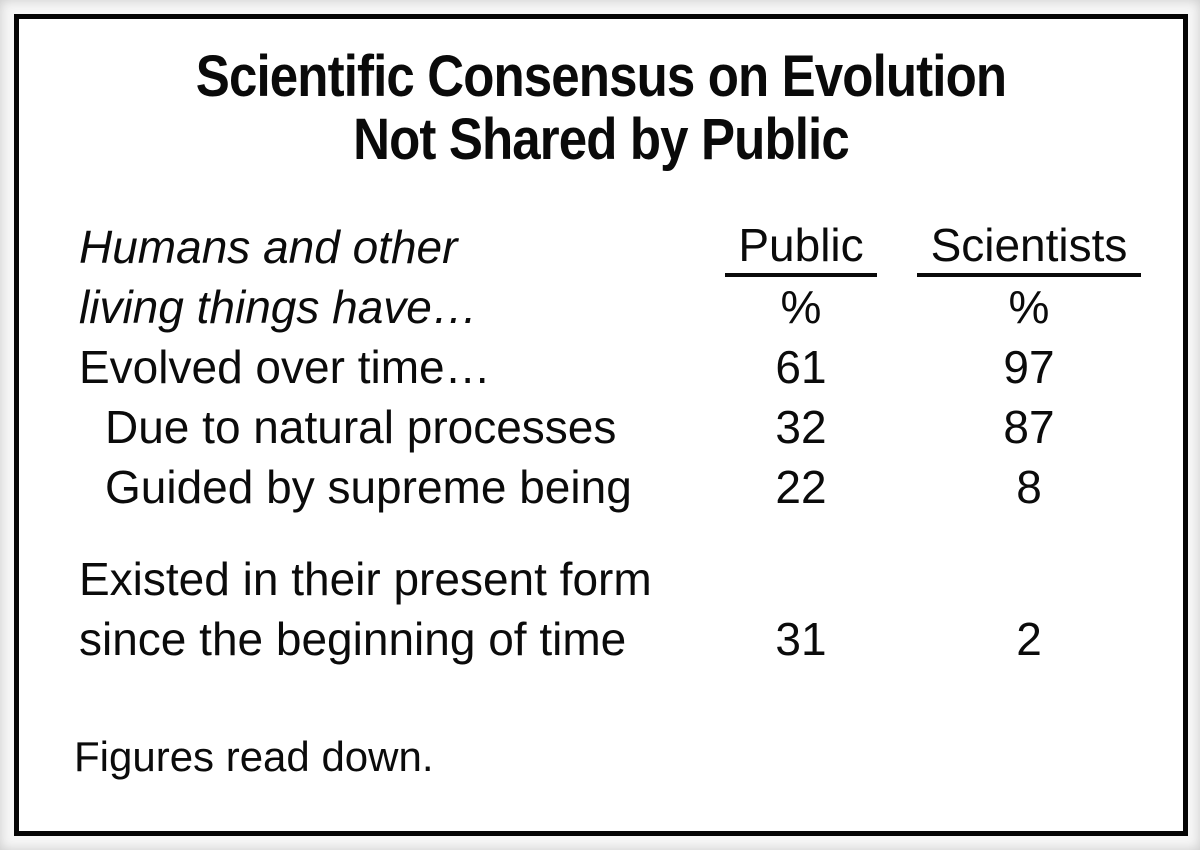  I want to click on row-label-present-form-line-2: since the beginning of time, so click(353, 639).